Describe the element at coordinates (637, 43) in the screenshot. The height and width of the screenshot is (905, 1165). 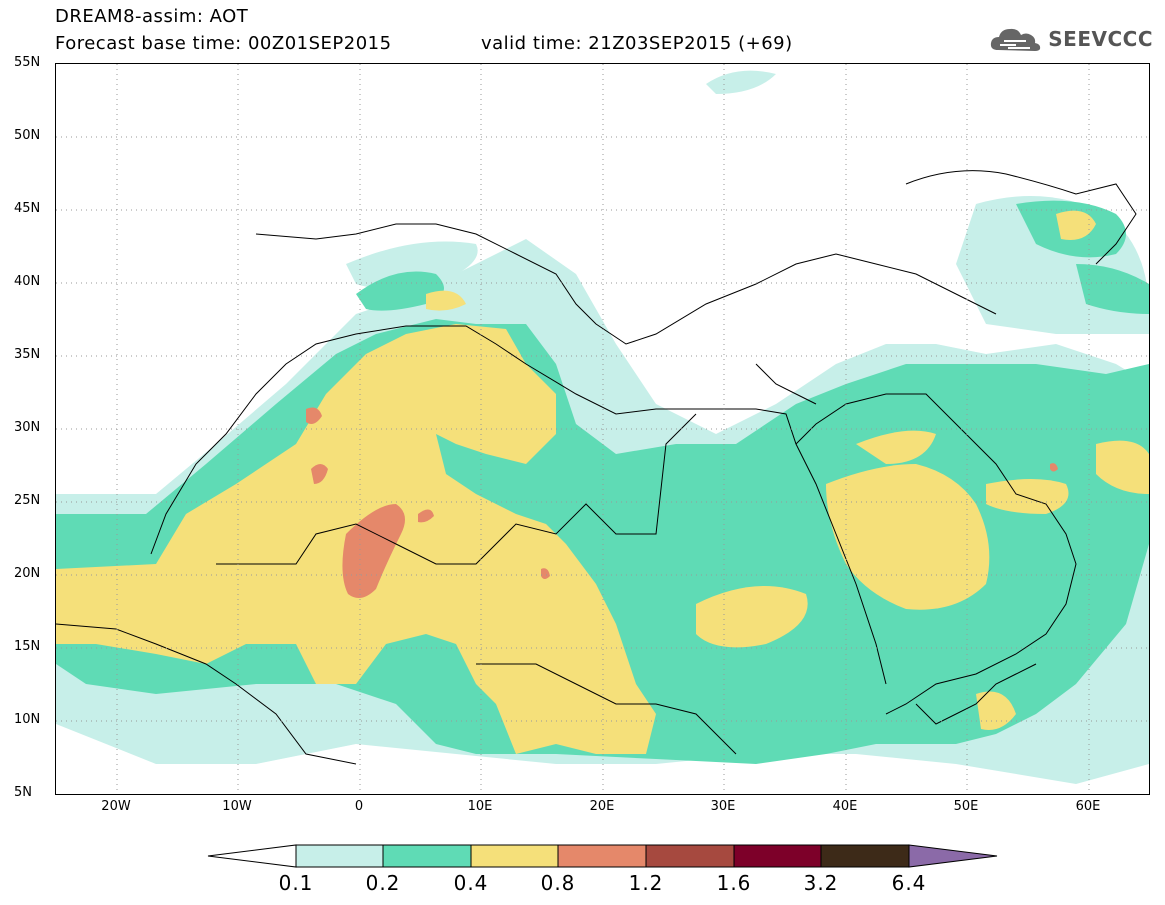
I see `valid-time: valid time: 21Z03SEP2015 (+69)` at that location.